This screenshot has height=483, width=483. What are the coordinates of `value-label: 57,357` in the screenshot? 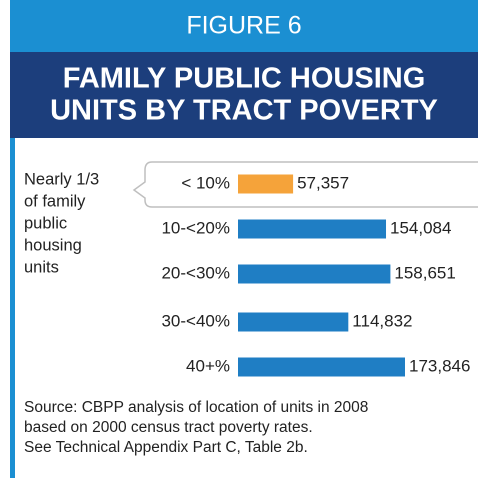 It's located at (323, 182).